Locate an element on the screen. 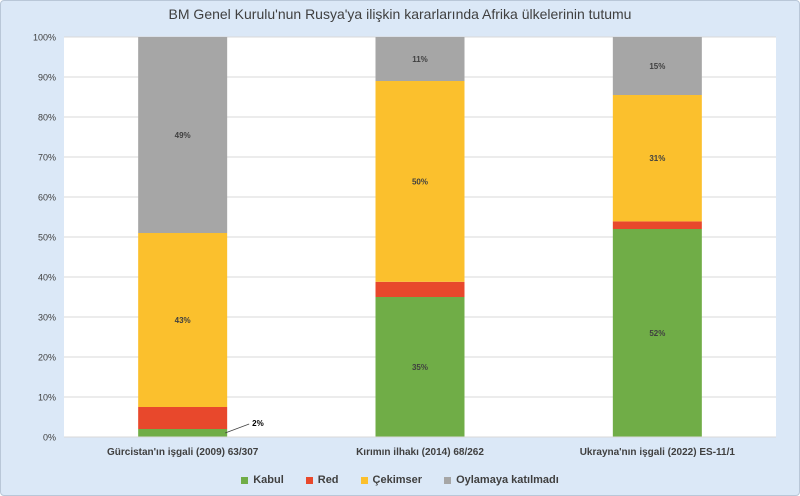 The height and width of the screenshot is (496, 800). x-category-label: Kırımın ilhakı (2014) 68/262 is located at coordinates (420, 452).